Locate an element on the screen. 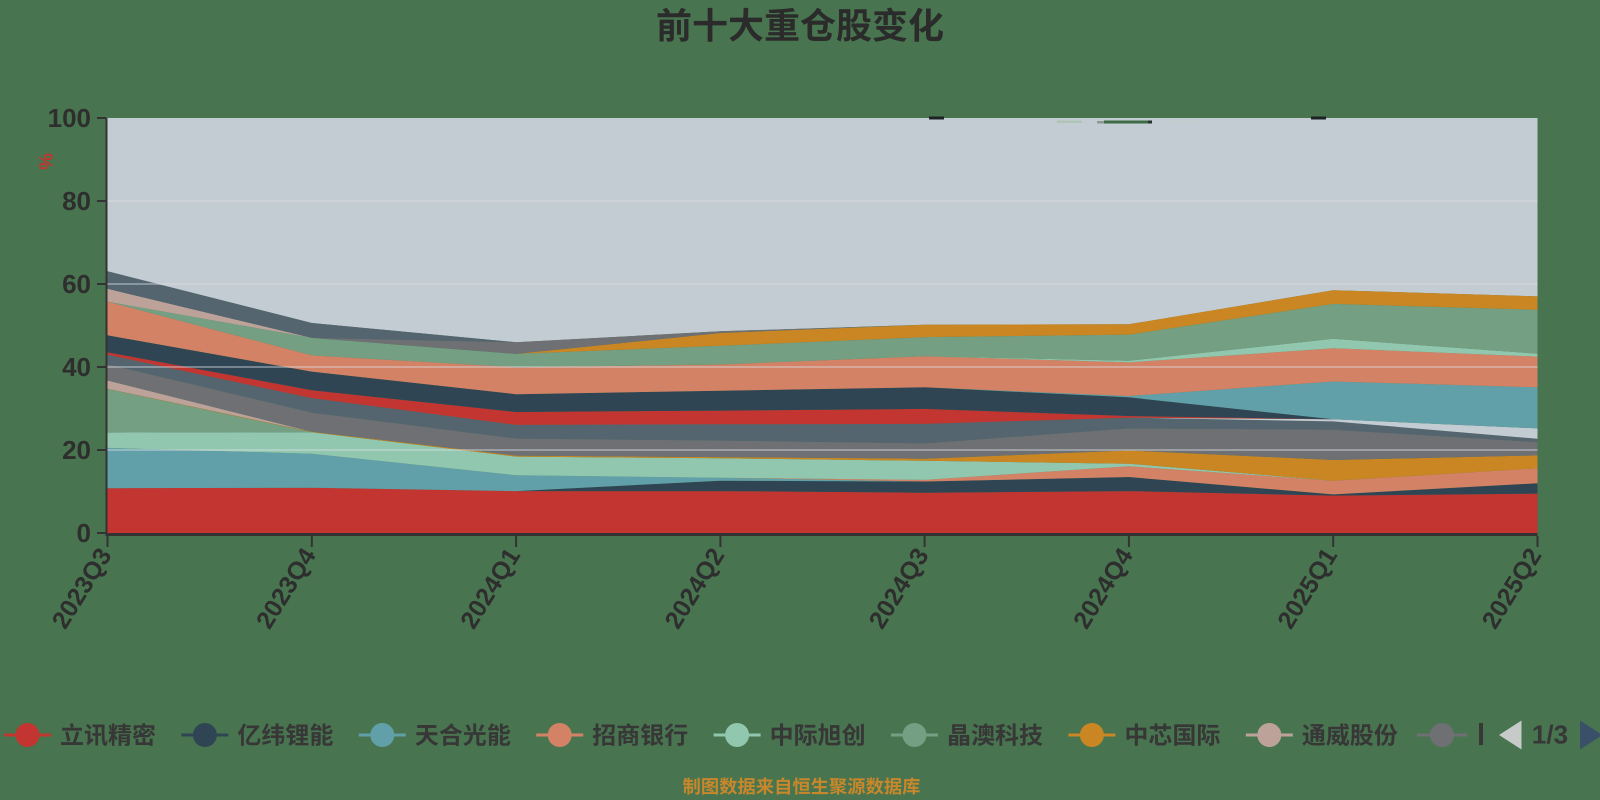  svg-text: 40 is located at coordinates (76, 367).